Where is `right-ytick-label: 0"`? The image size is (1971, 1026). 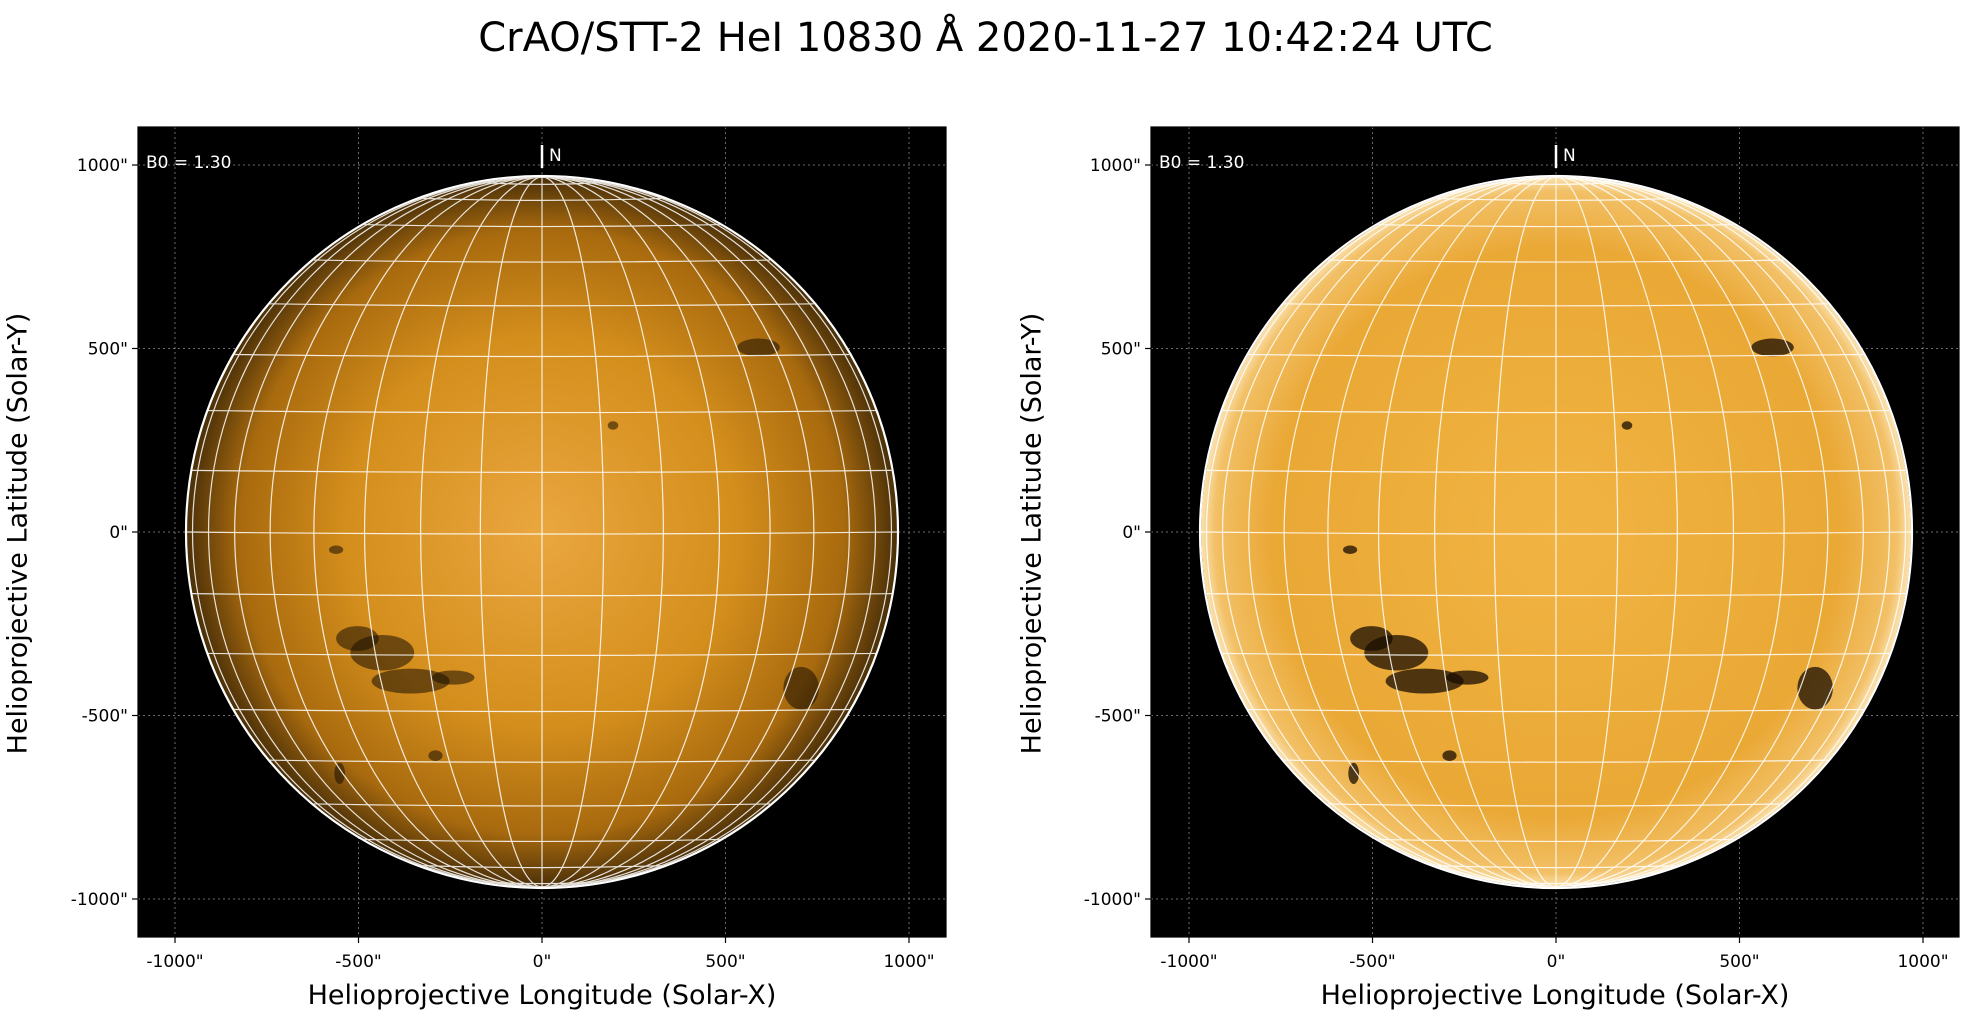
right-ytick-label: 0" is located at coordinates (1131, 533).